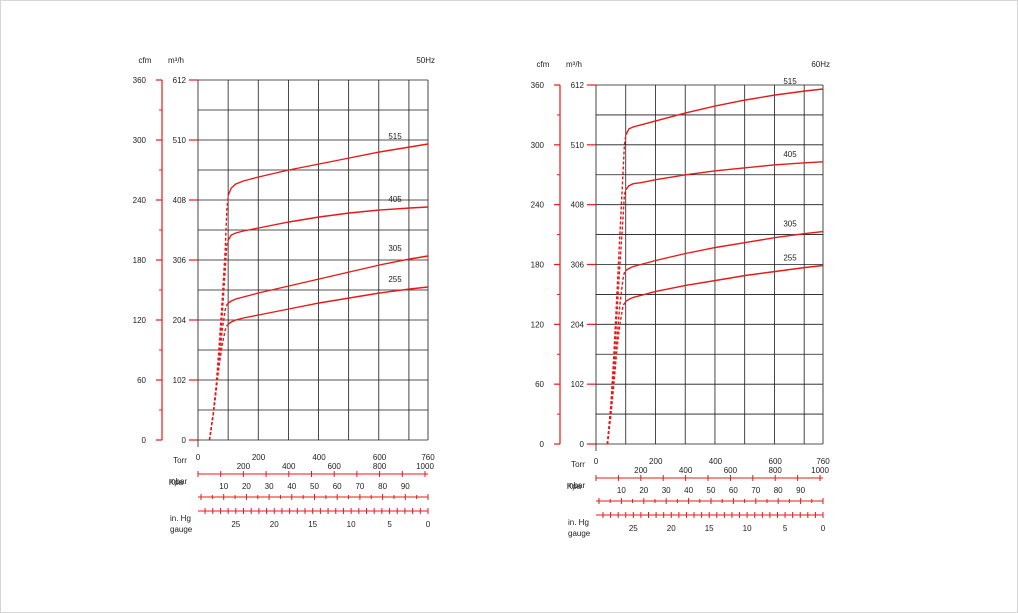 Image resolution: width=1018 pixels, height=613 pixels. What do you see at coordinates (328, 223) in the screenshot?
I see `chart1-series-405-line` at bounding box center [328, 223].